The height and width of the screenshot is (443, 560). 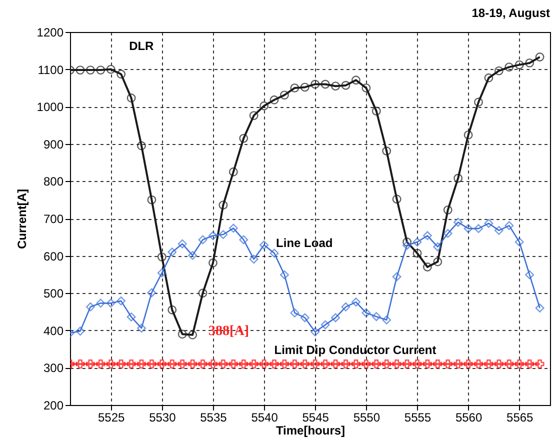 What do you see at coordinates (228, 331) in the screenshot?
I see `annotation: 388[A]` at bounding box center [228, 331].